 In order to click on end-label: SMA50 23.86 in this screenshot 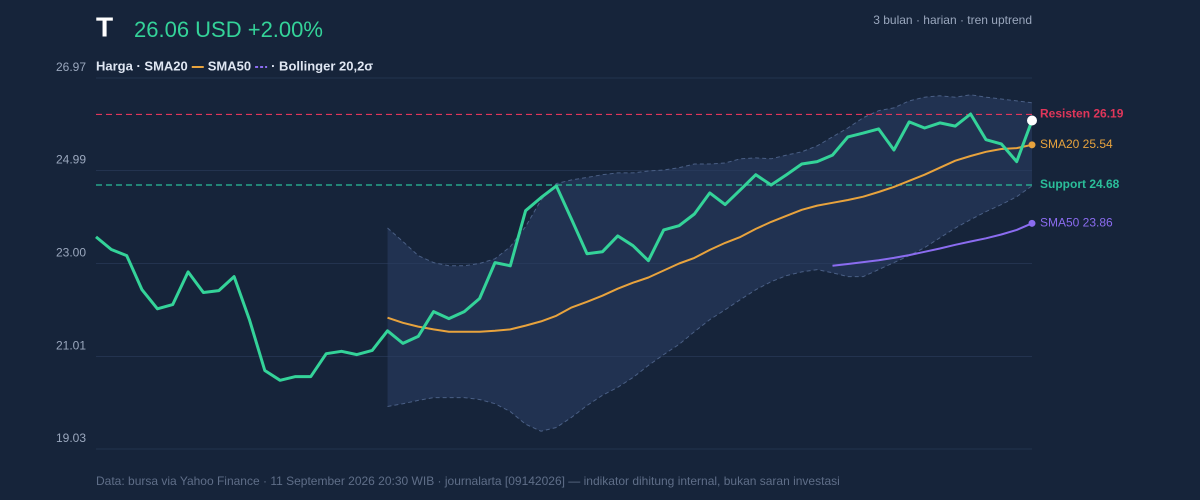, I will do `click(1076, 222)`.